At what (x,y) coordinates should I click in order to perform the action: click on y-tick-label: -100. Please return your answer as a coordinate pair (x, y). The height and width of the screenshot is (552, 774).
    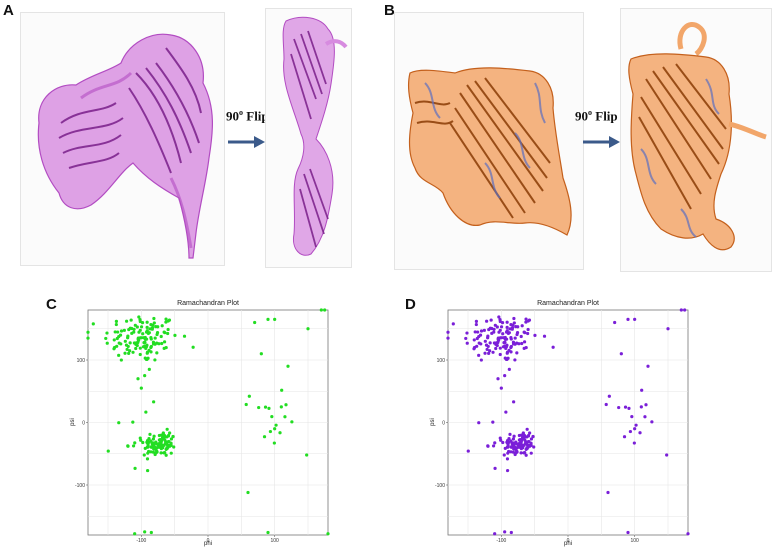
    Looking at the image, I should click on (80, 486).